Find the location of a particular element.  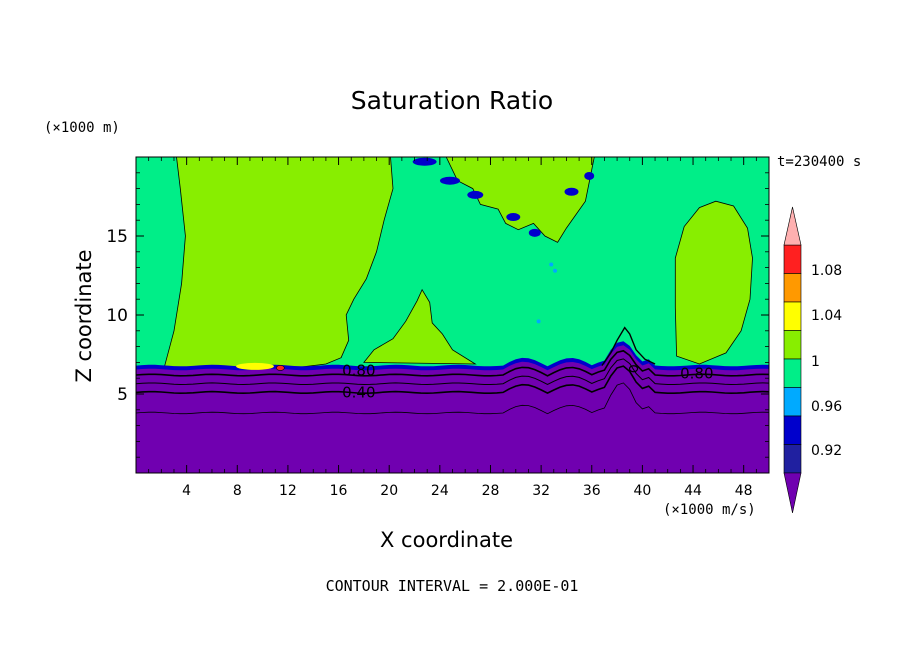

y-tick-label: 5 is located at coordinates (122, 395).